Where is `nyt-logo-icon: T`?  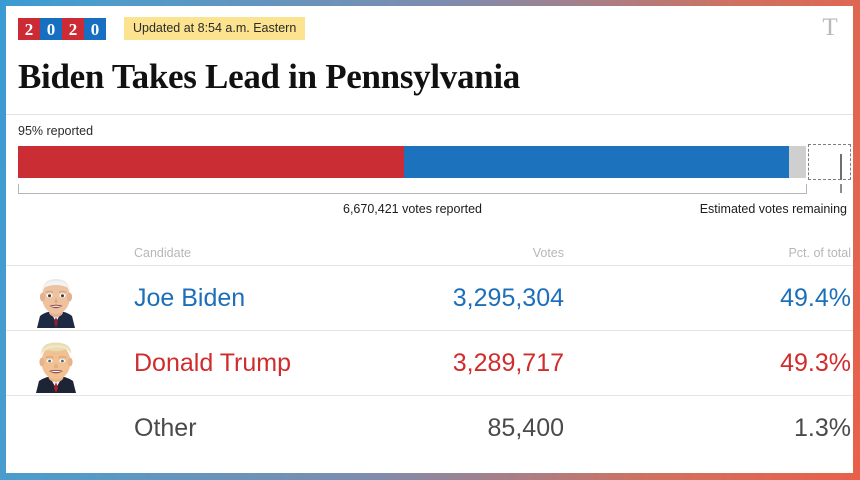
nyt-logo-icon: T is located at coordinates (830, 27).